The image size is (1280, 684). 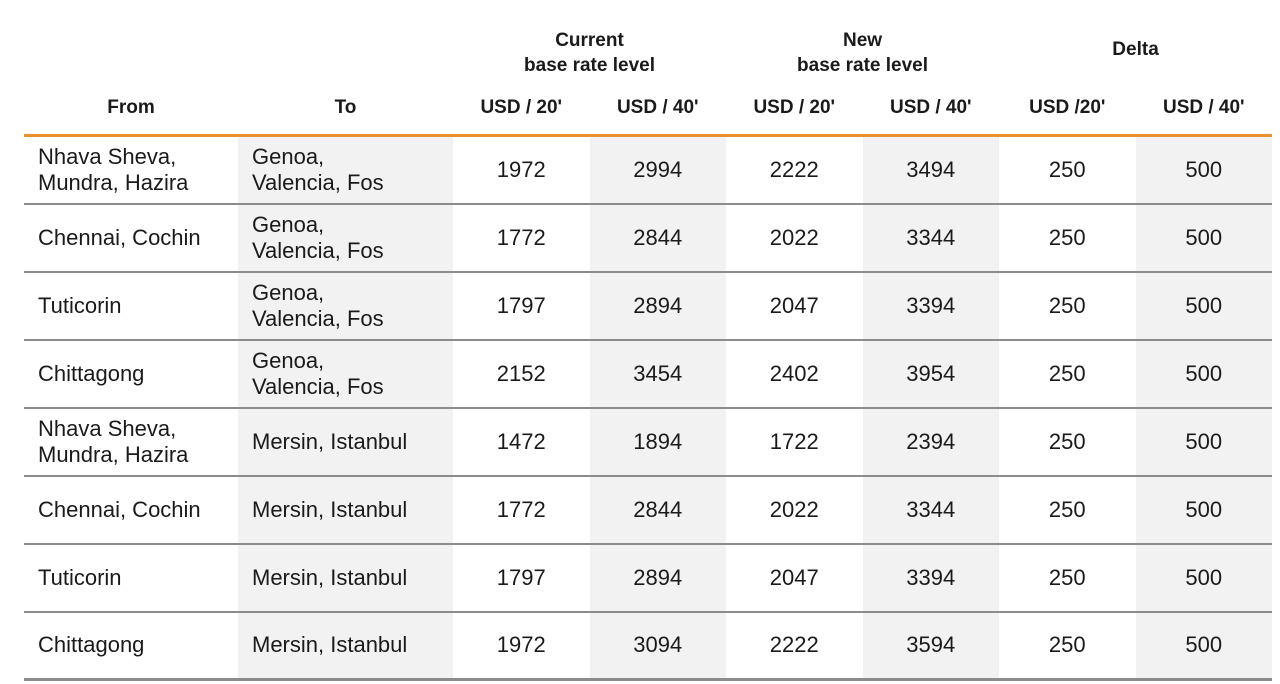 What do you see at coordinates (589, 40) in the screenshot?
I see `header-group-current-line1: Current` at bounding box center [589, 40].